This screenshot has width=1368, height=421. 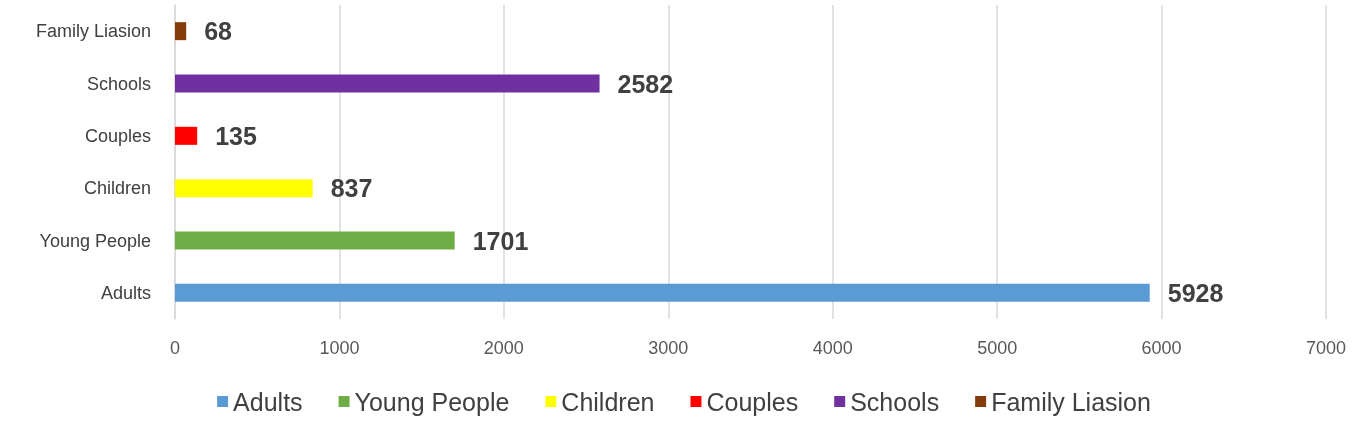 I want to click on y-tick-label: Adults, so click(x=125, y=292).